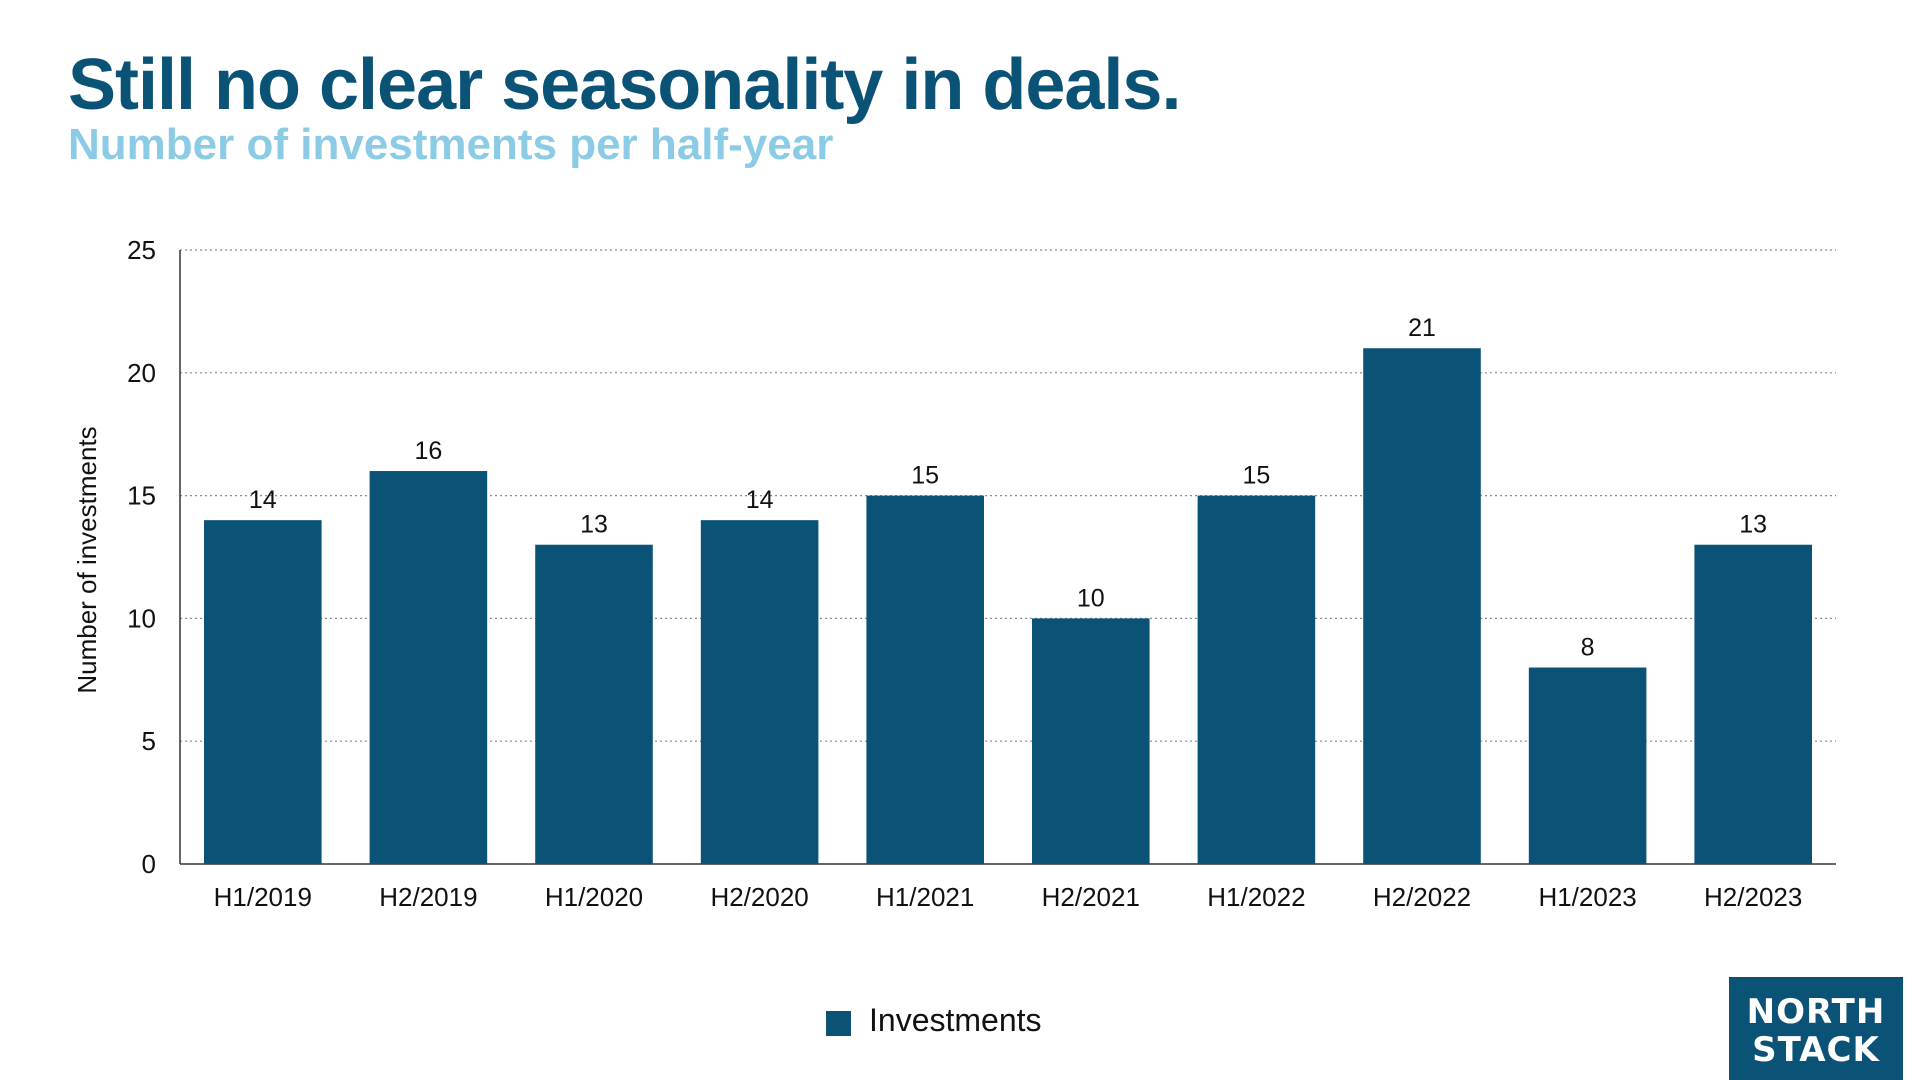  I want to click on legend-label: Investments, so click(955, 1020).